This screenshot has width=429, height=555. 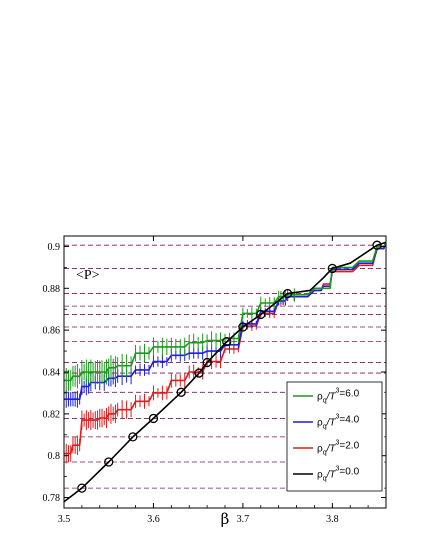 I want to click on y-tick-label: 0.84, so click(x=52, y=373).